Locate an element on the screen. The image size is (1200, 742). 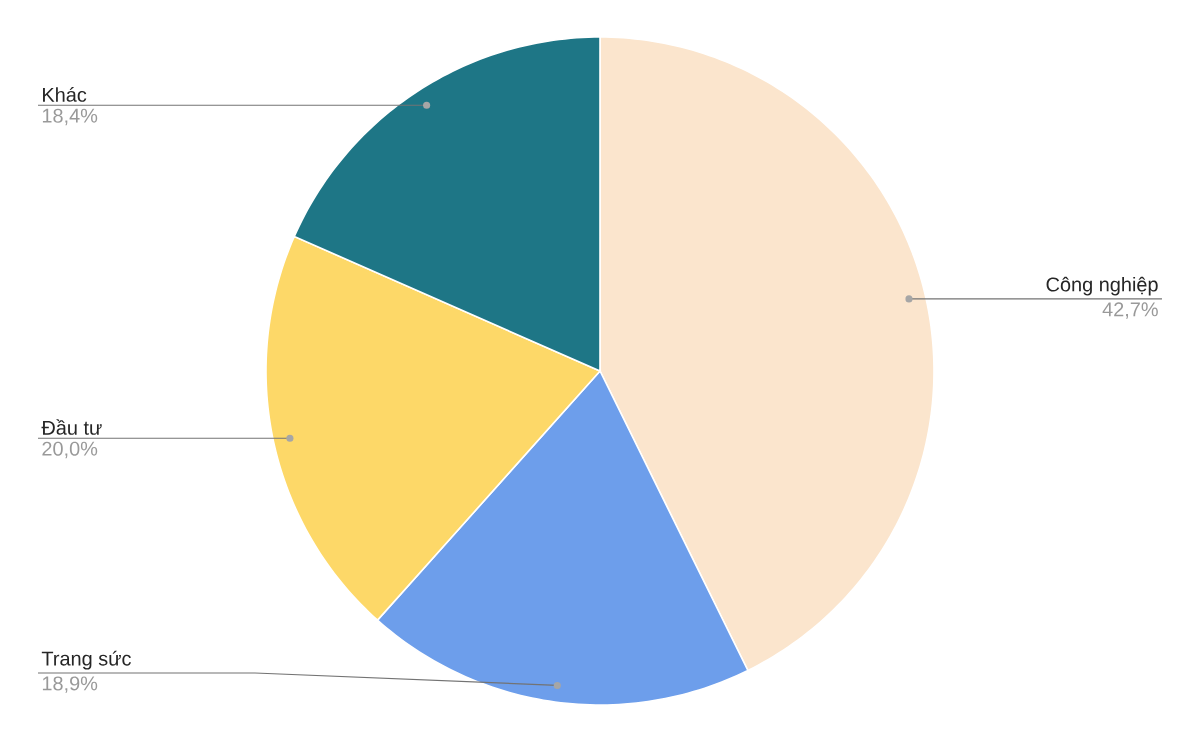
data-label: 18,4% is located at coordinates (70, 117).